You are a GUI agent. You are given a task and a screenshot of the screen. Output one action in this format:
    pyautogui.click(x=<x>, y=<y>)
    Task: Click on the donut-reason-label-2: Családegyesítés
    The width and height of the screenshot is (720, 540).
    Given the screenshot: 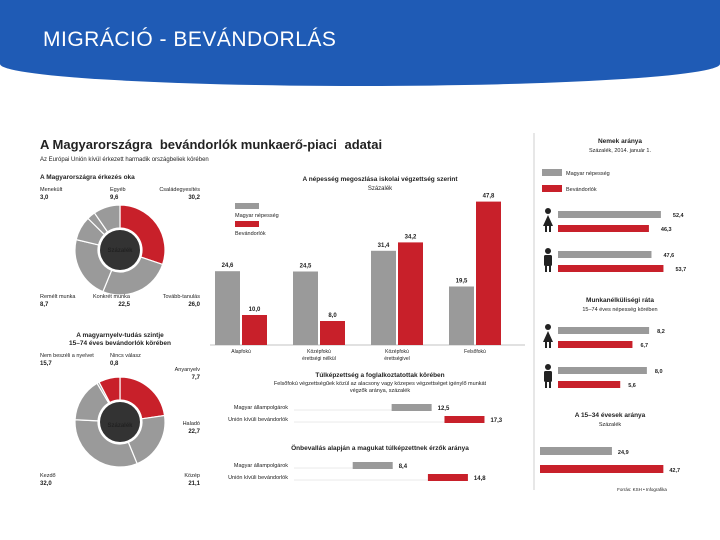 What is the action you would take?
    pyautogui.click(x=179, y=190)
    